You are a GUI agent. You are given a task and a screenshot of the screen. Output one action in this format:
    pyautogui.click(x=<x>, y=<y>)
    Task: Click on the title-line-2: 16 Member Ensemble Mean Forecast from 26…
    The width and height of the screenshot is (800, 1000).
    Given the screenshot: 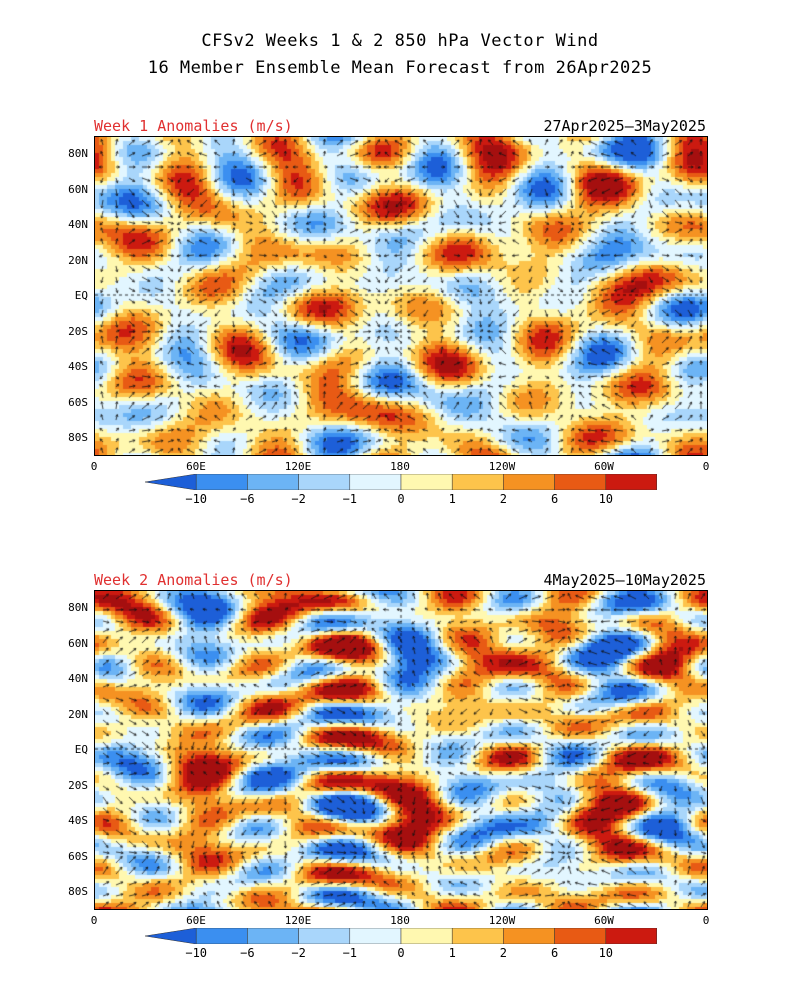 What is the action you would take?
    pyautogui.click(x=400, y=68)
    